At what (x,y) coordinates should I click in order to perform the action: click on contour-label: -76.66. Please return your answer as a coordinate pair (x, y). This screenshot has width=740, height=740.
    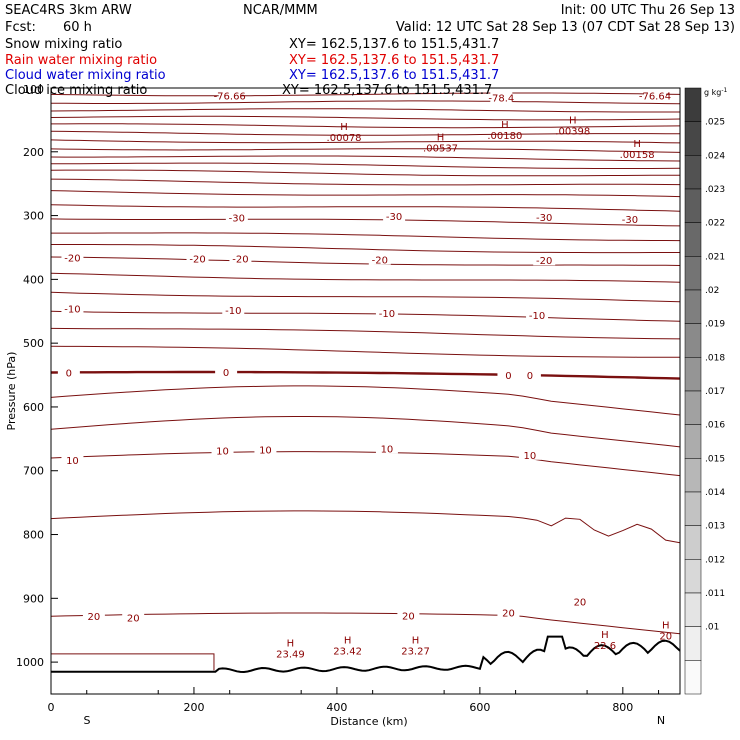
    Looking at the image, I should click on (230, 97).